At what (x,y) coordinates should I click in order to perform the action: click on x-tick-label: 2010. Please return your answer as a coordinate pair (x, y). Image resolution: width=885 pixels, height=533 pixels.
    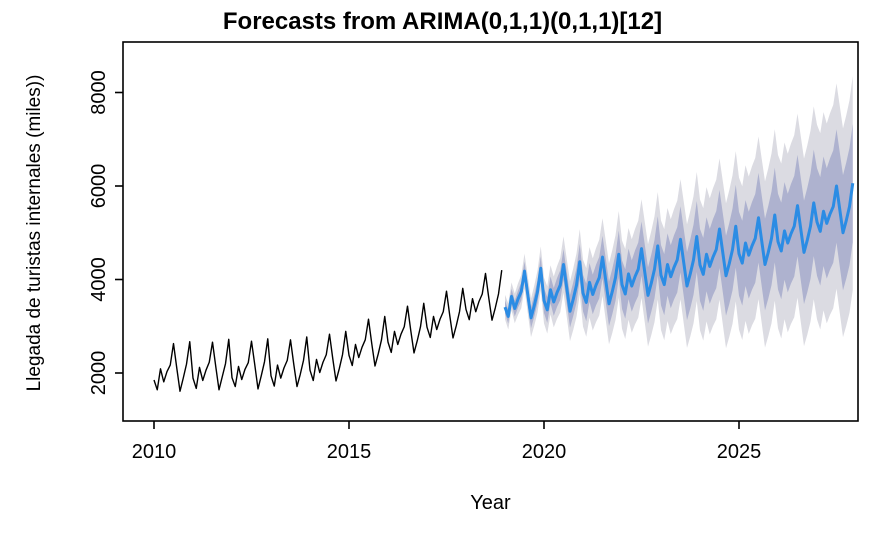
    Looking at the image, I should click on (154, 452).